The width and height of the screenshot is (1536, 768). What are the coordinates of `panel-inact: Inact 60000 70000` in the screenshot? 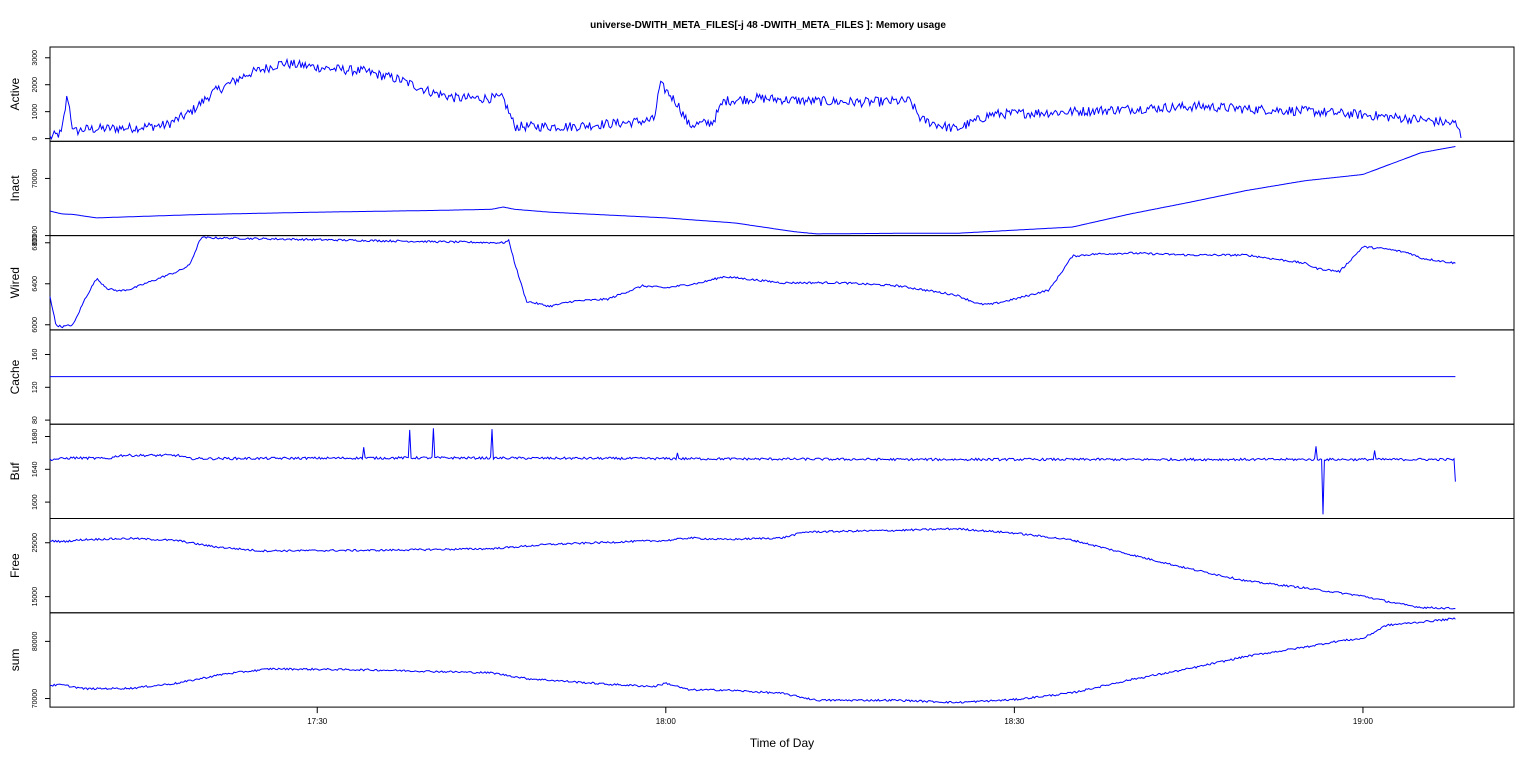 It's located at (761, 193).